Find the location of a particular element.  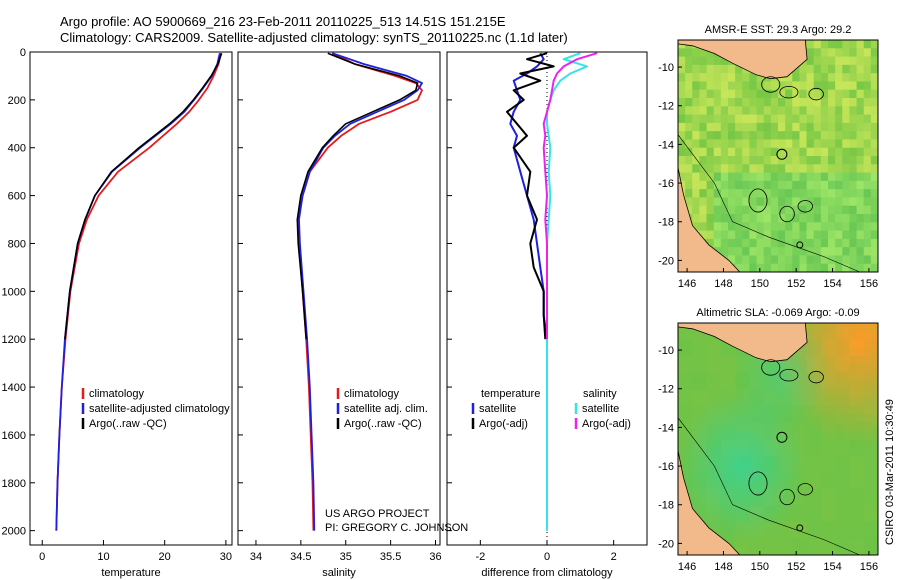

map-x-tick-label: 154 is located at coordinates (832, 284).